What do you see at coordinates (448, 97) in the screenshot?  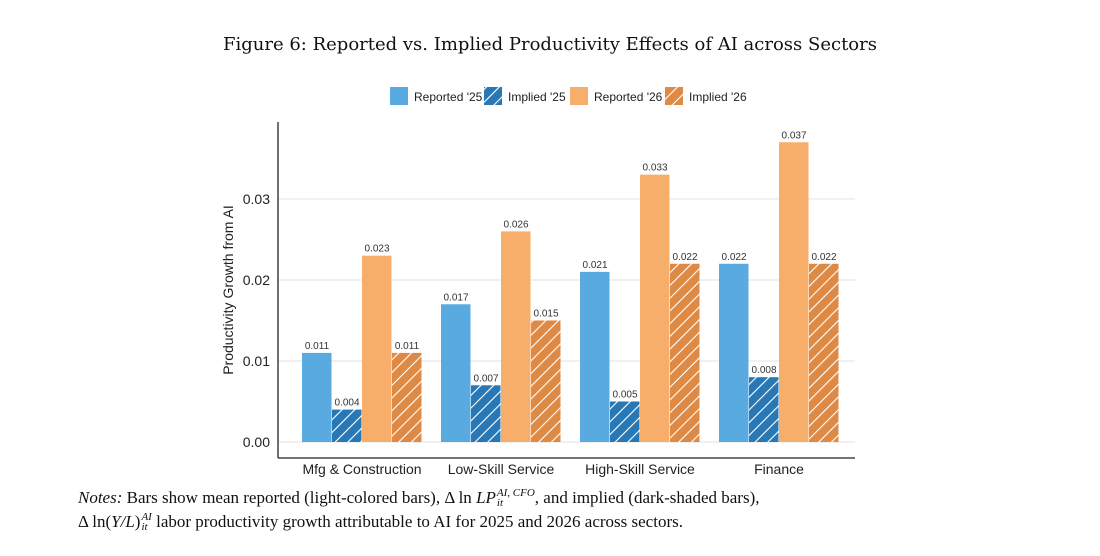 I see `legend-label: Reported '25` at bounding box center [448, 97].